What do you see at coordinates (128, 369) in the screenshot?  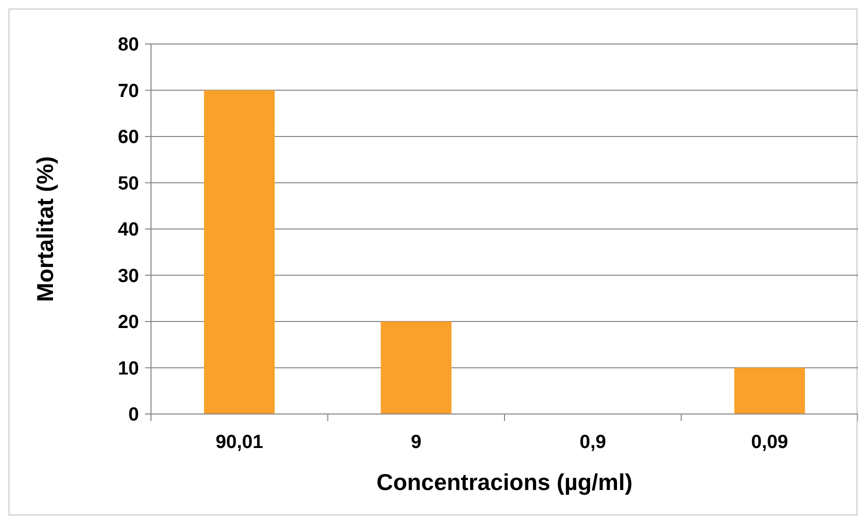 I see `y-tick-label: 10` at bounding box center [128, 369].